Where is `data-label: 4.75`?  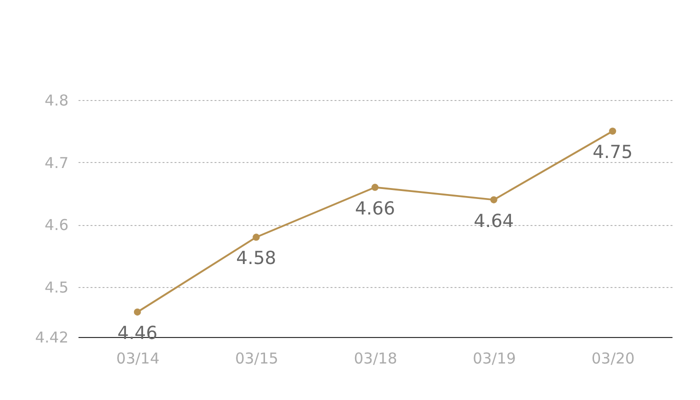
data-label: 4.75 is located at coordinates (612, 153).